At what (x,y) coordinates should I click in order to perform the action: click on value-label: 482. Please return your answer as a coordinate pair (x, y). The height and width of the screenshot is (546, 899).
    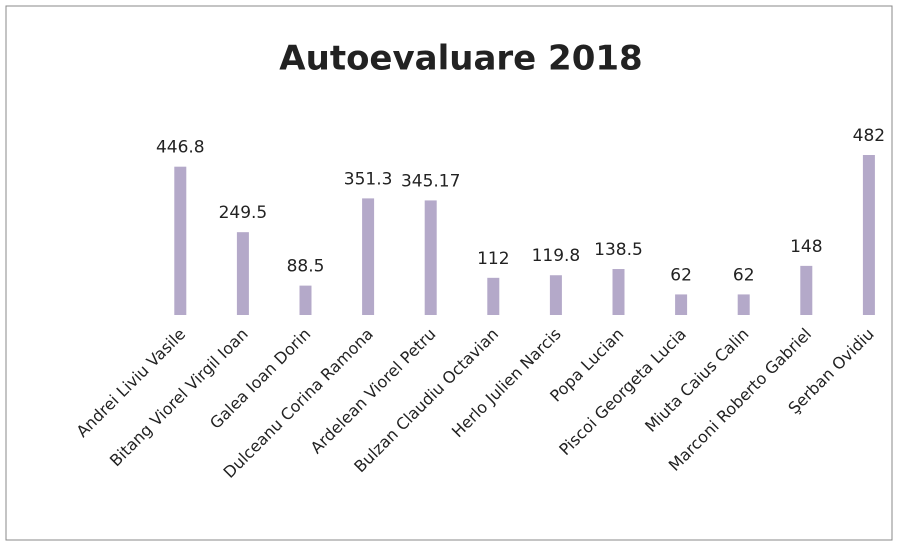
    Looking at the image, I should click on (869, 136).